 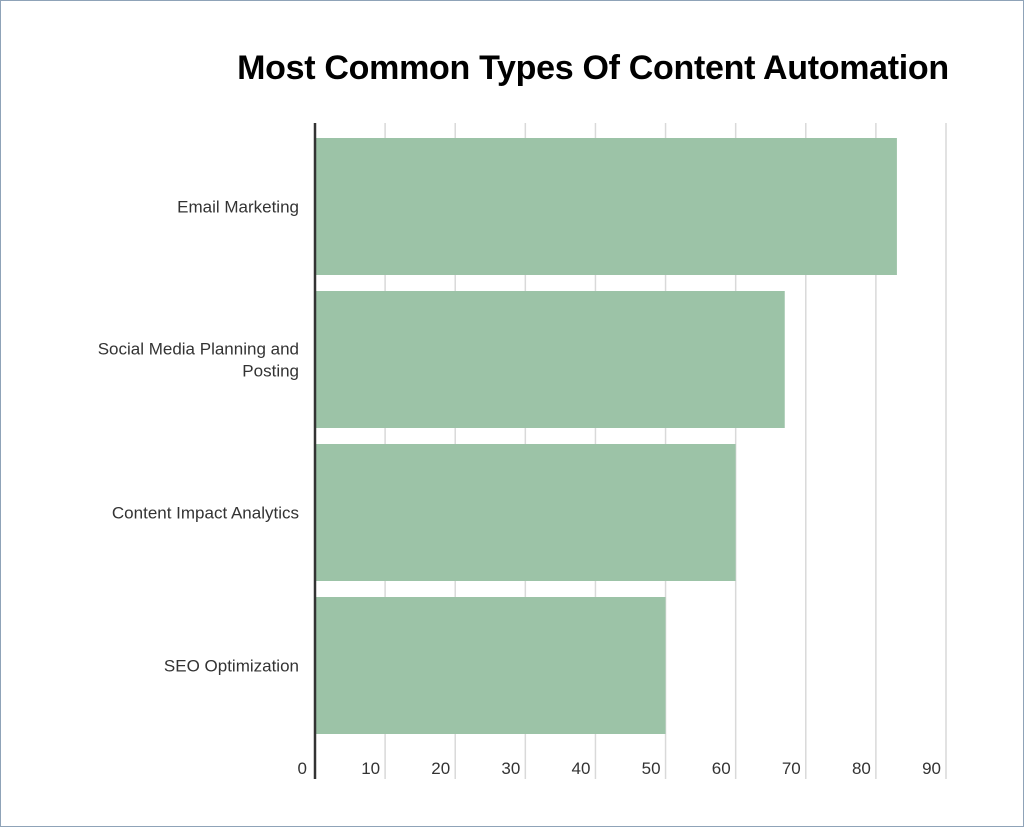 I want to click on x-tick-labels: 0 10 20 30 40 50 60 70 80 90, so click(x=619, y=768).